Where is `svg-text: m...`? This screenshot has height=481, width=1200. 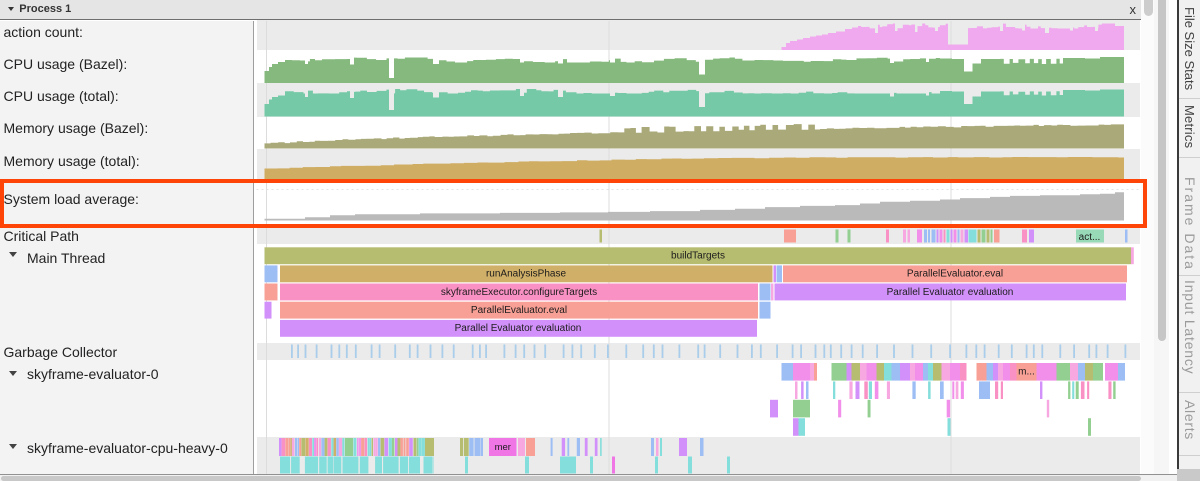
svg-text: m... is located at coordinates (1026, 372).